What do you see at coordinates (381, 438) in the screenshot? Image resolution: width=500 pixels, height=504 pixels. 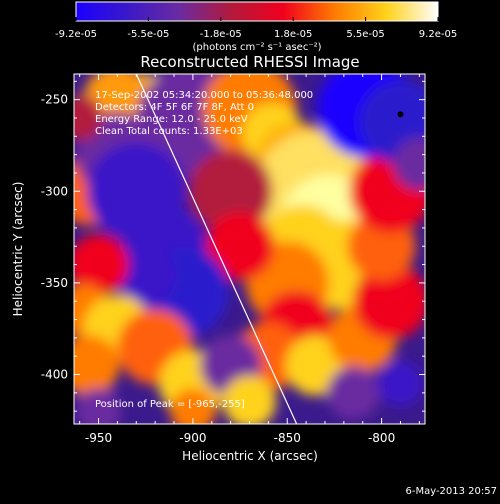 I see `x-tick-label: -800` at bounding box center [381, 438].